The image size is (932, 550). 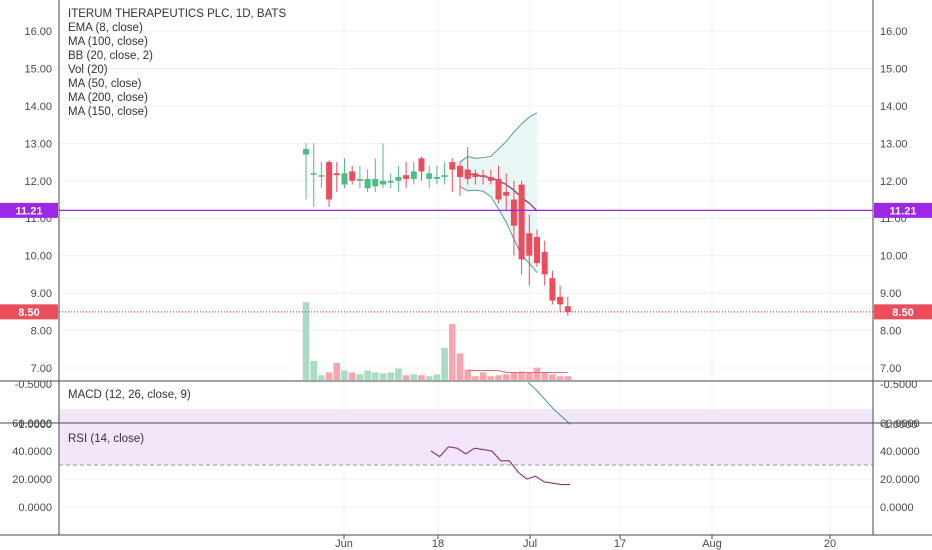 What do you see at coordinates (177, 14) in the screenshot?
I see `chart-title: ITERUM THERAPEUTICS PLC, 1D, BATS` at bounding box center [177, 14].